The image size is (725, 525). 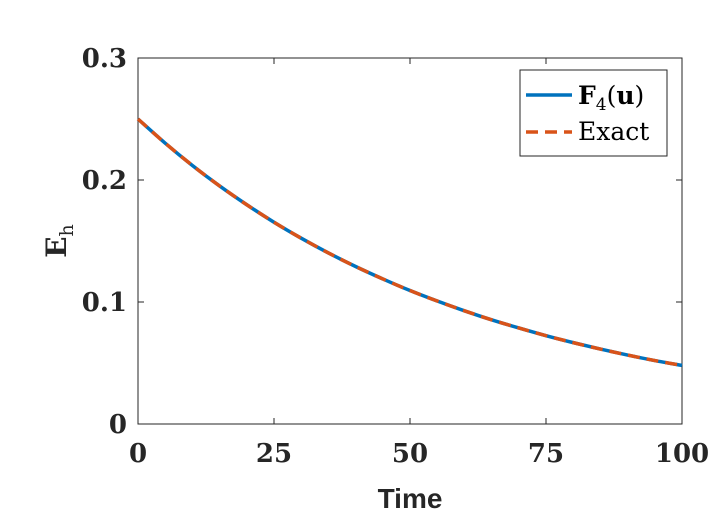 I want to click on legend-box, so click(x=593, y=113).